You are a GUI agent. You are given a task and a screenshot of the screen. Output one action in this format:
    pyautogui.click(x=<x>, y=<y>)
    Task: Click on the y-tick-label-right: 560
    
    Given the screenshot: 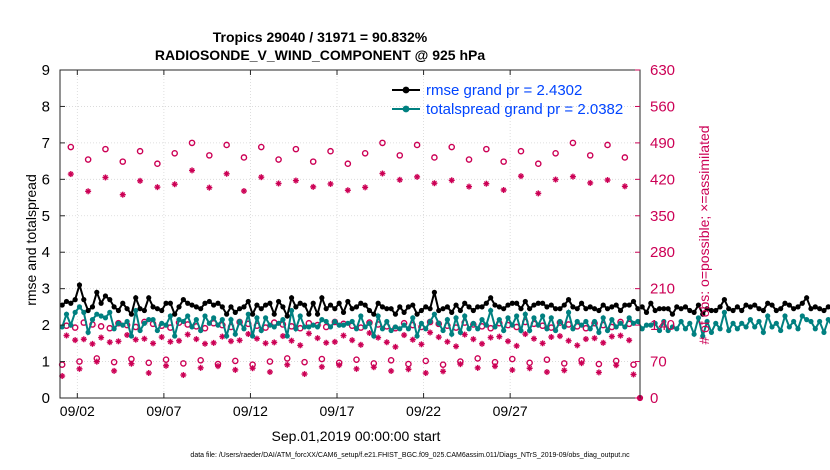 What is the action you would take?
    pyautogui.click(x=662, y=106)
    